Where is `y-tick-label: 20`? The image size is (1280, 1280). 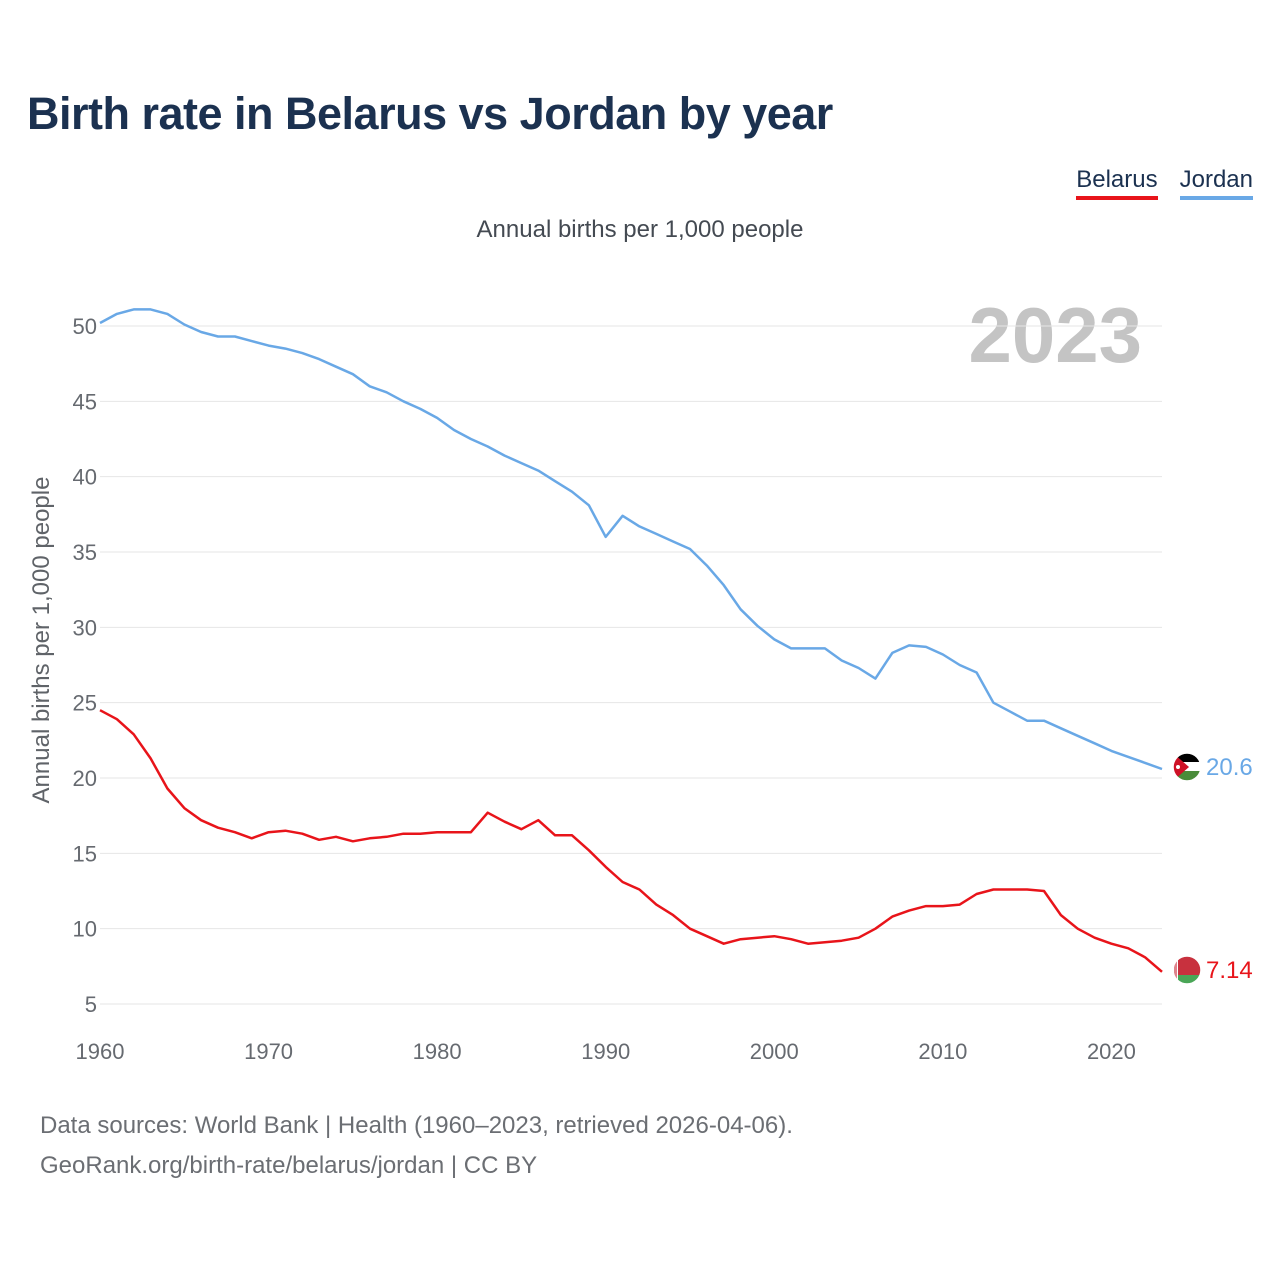 y-tick-label: 20 is located at coordinates (85, 778).